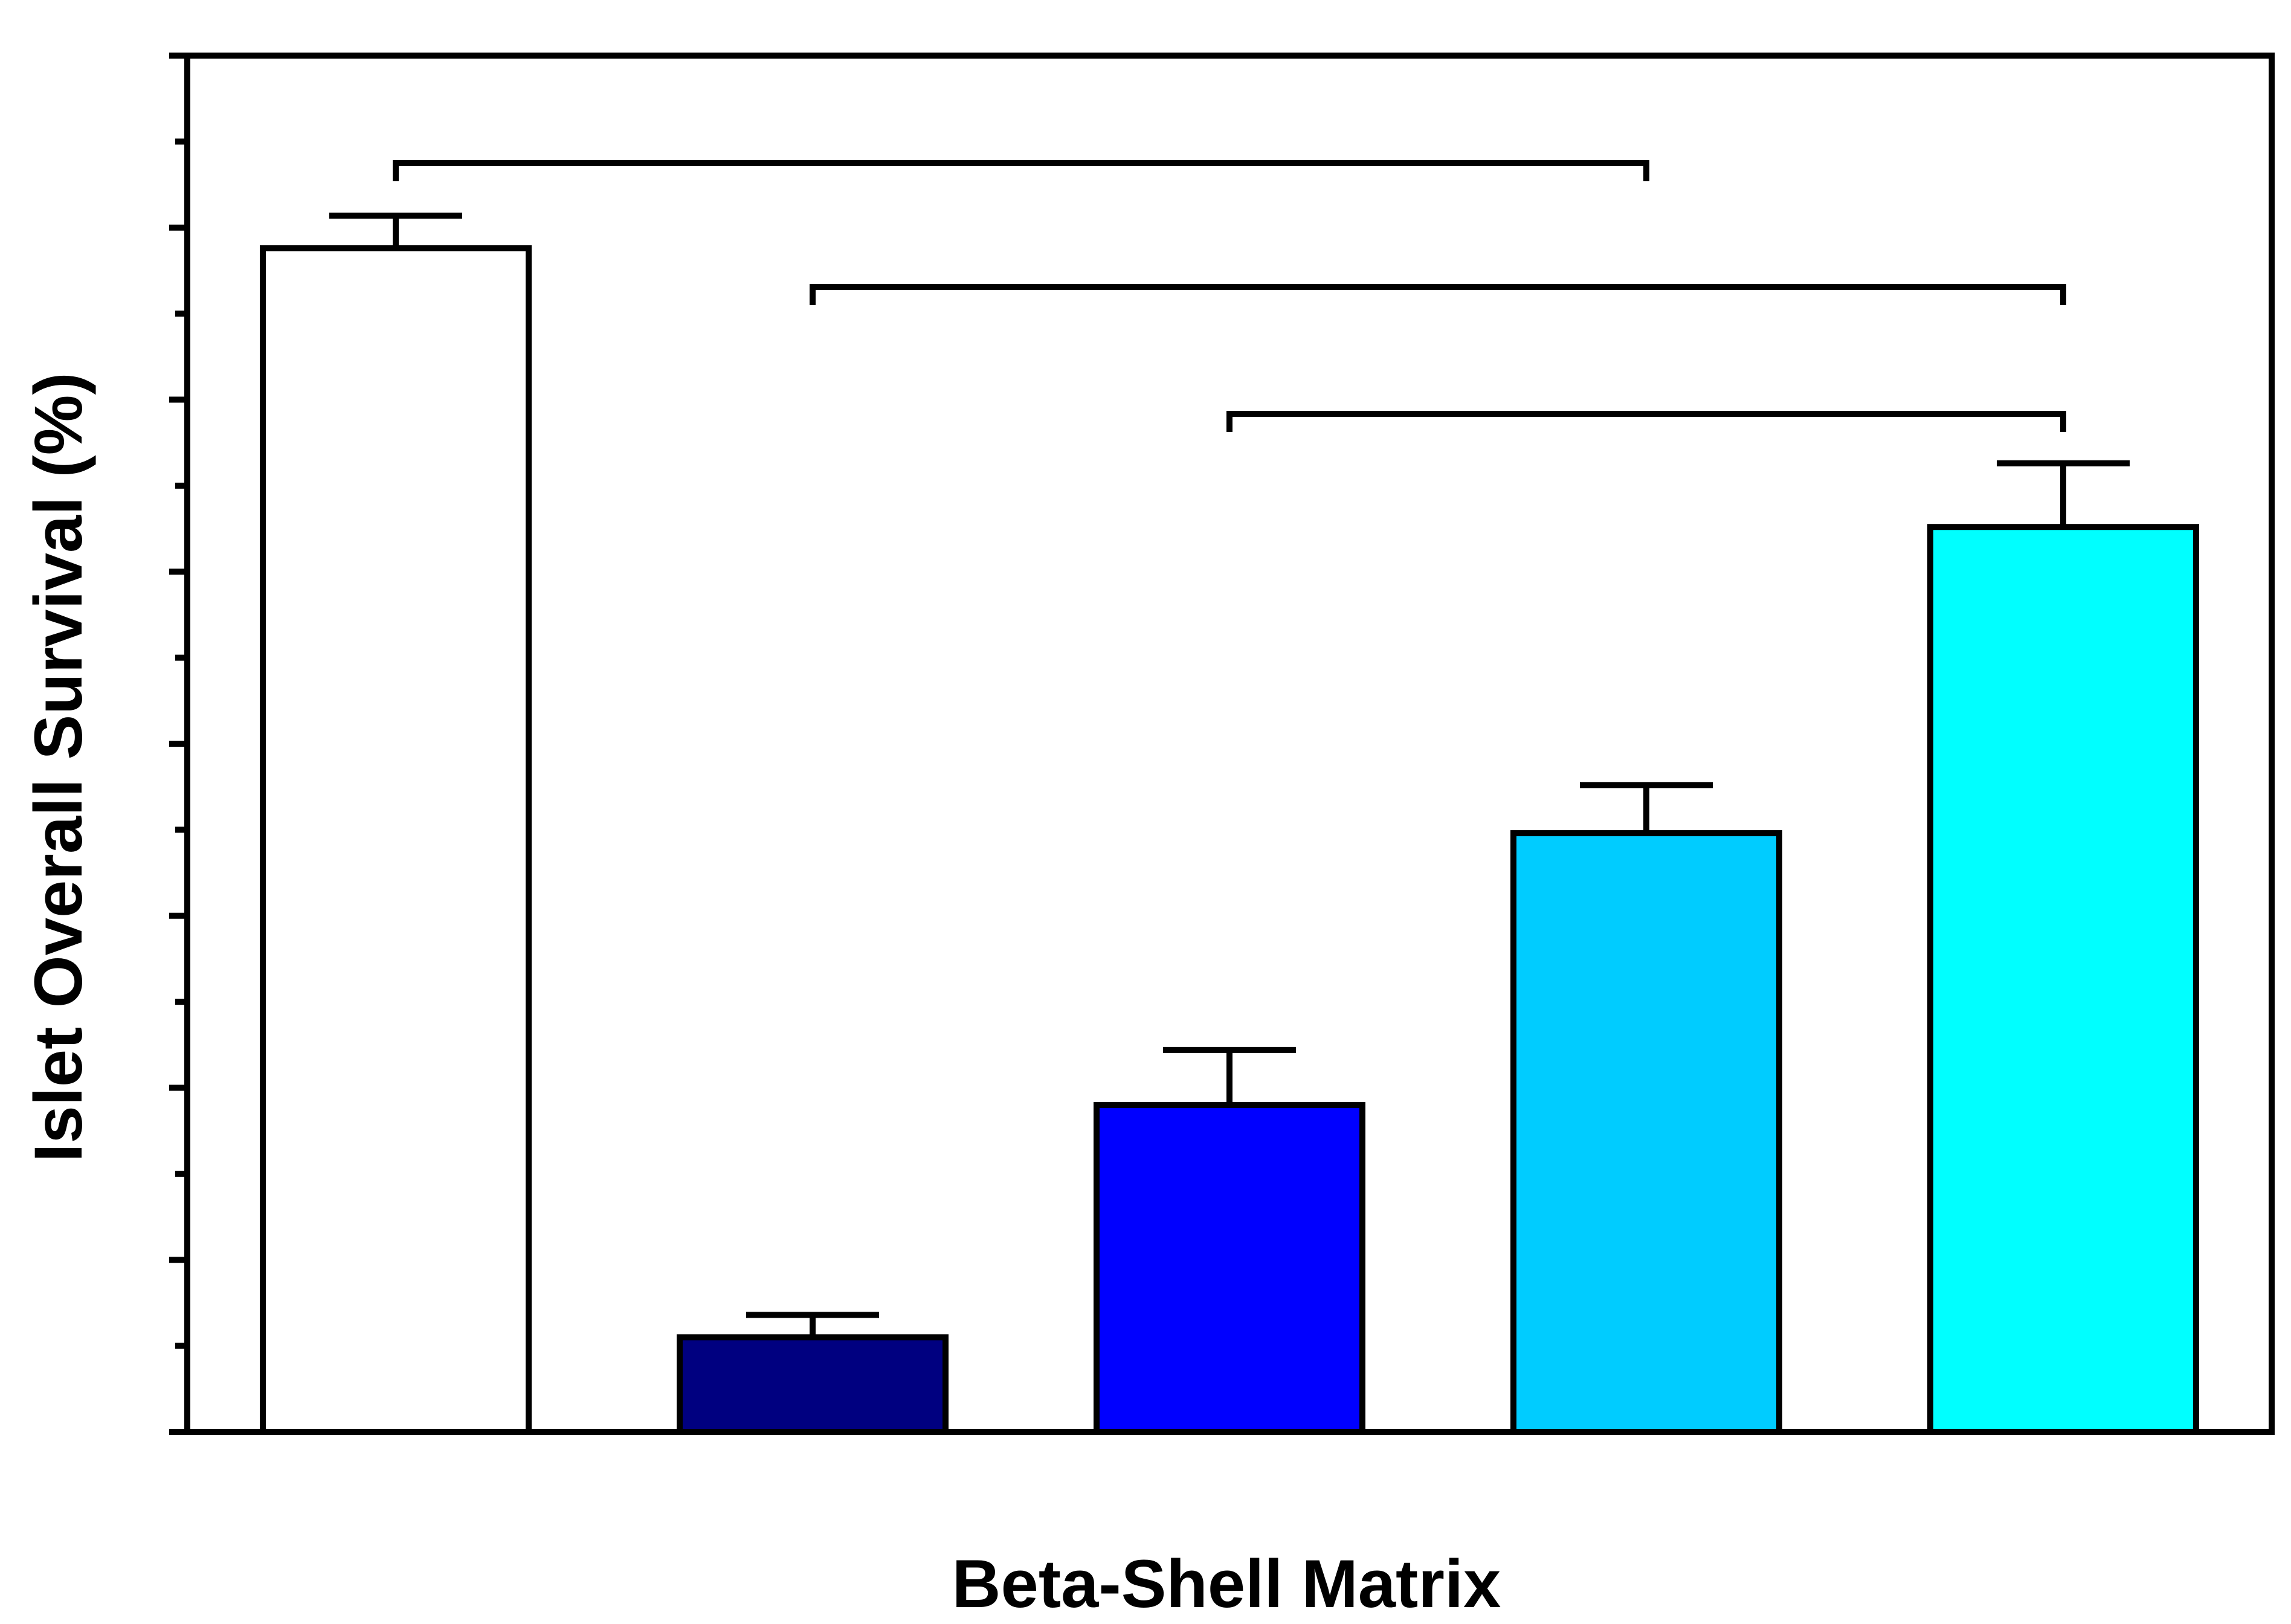 The width and height of the screenshot is (2291, 1624). Describe the element at coordinates (1226, 1584) in the screenshot. I see `x-axis-title: Beta-Shell Matrix` at that location.